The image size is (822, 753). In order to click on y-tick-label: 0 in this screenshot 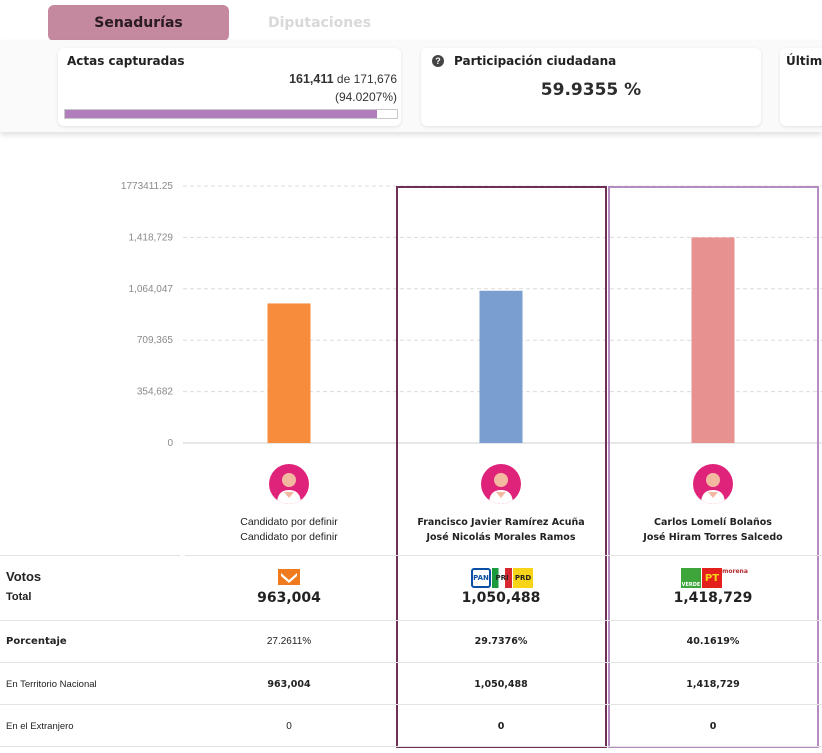, I will do `click(170, 443)`.